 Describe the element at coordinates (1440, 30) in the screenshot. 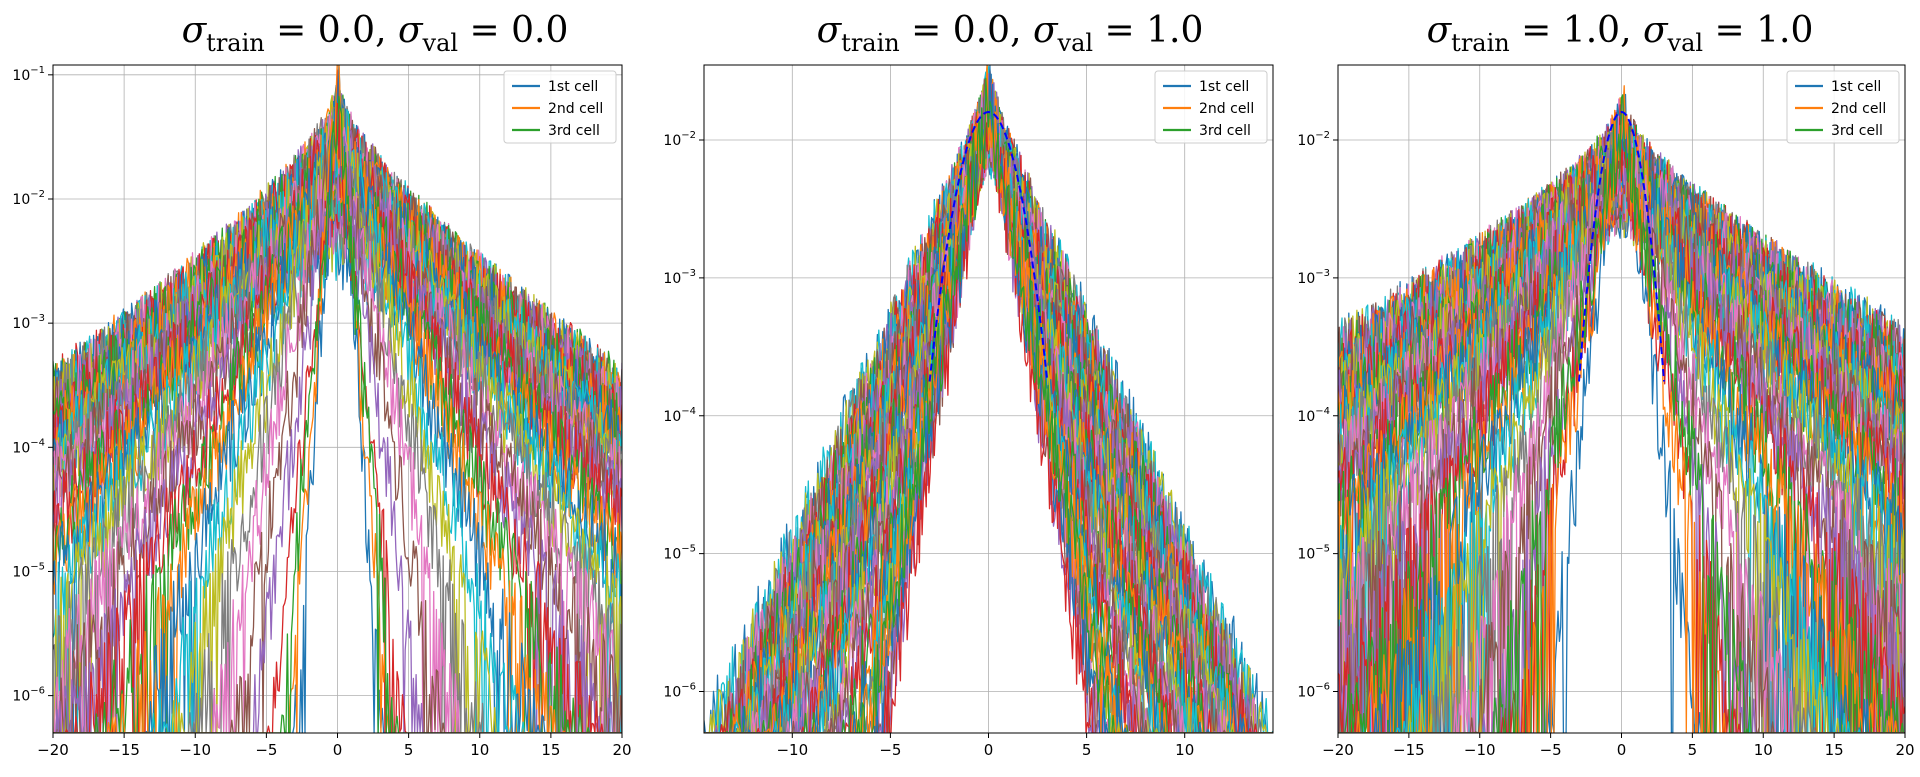

I see `panel-3-title-sym: σ` at that location.